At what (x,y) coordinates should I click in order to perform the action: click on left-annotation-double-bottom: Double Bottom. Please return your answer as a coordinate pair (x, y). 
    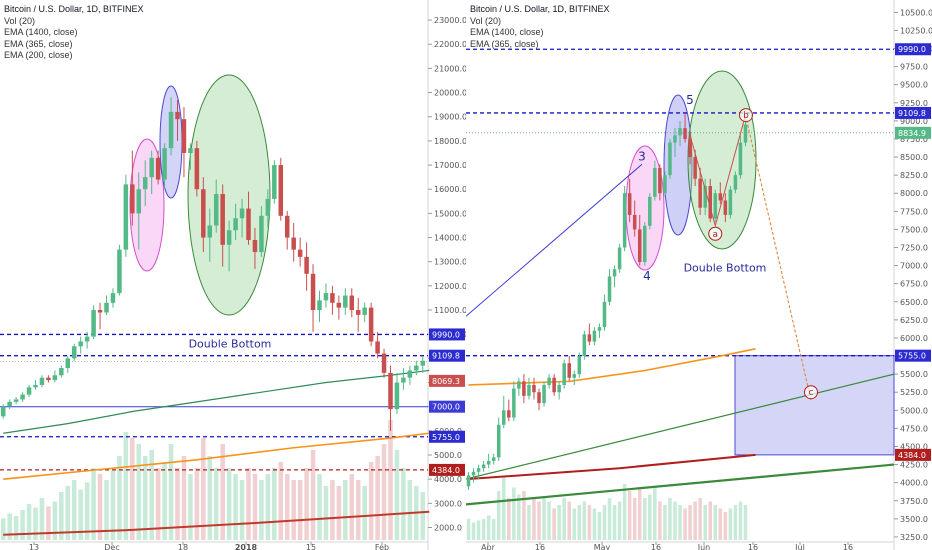
    Looking at the image, I should click on (230, 343).